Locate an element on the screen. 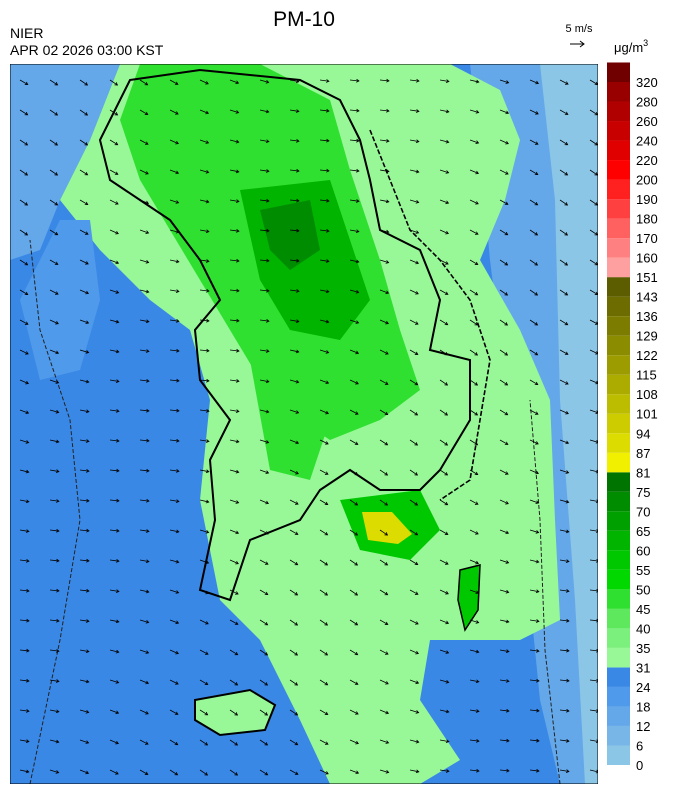 This screenshot has height=795, width=673. colorbar-label: 260 is located at coordinates (647, 121).